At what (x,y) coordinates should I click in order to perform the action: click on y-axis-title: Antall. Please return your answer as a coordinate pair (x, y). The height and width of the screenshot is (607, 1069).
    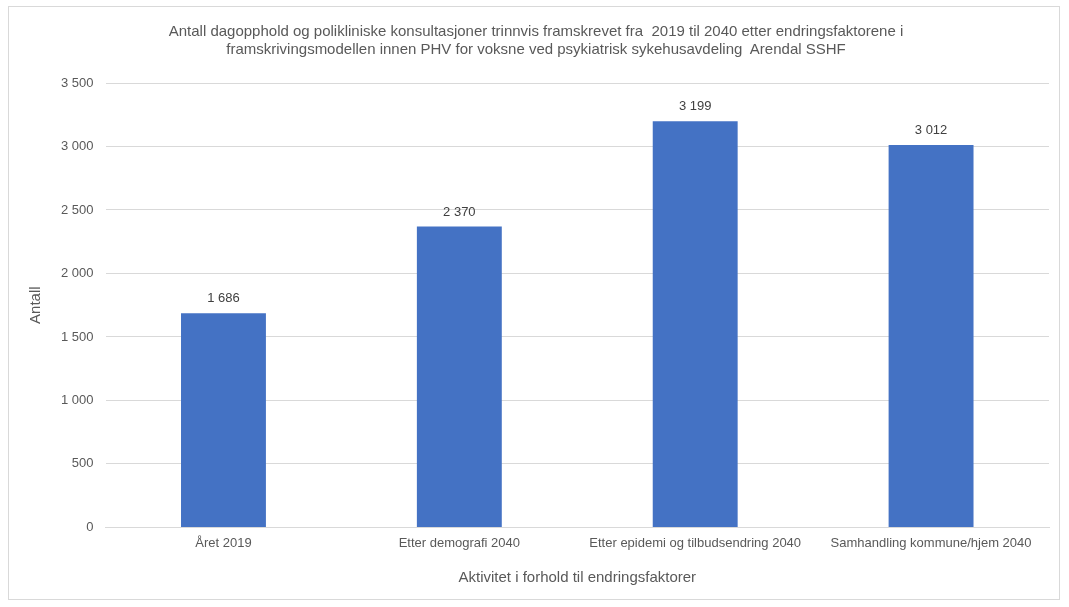
    Looking at the image, I should click on (35, 305).